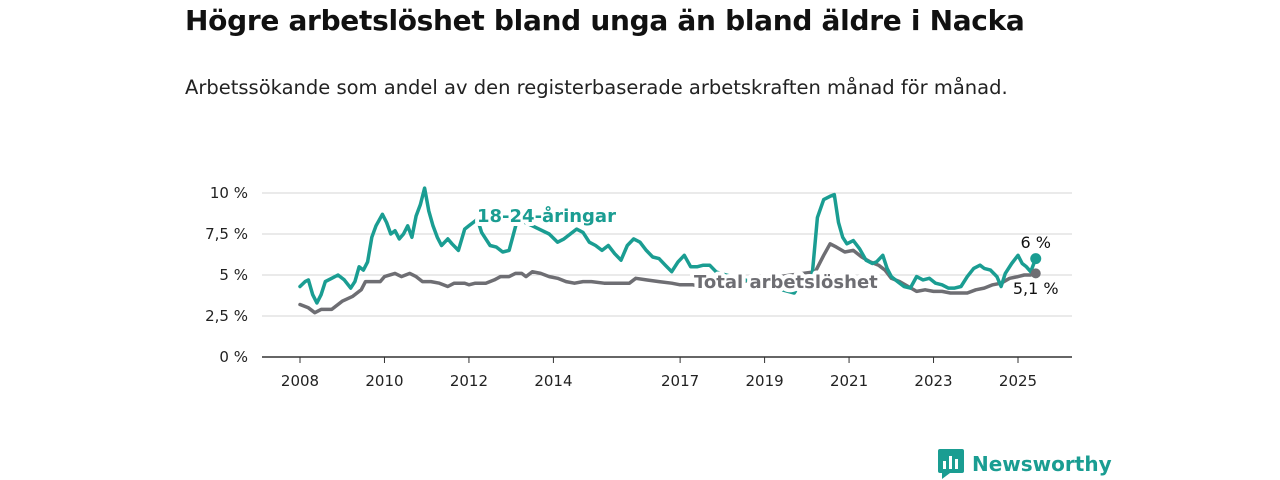 Image resolution: width=1280 pixels, height=480 pixels. I want to click on x-tick-label: 2025, so click(1018, 381).